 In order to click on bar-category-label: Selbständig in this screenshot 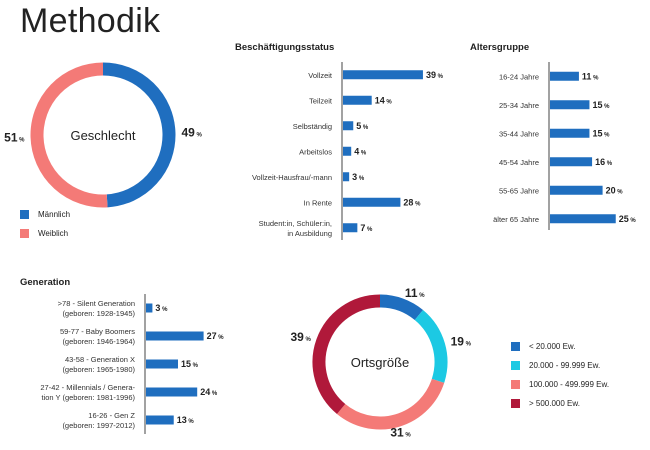, I will do `click(312, 126)`.